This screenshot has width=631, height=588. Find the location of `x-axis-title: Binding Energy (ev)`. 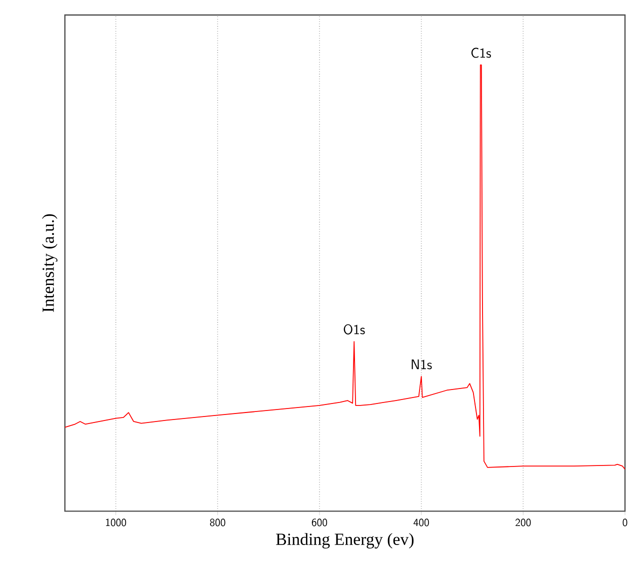

x-axis-title: Binding Energy (ev) is located at coordinates (345, 540).